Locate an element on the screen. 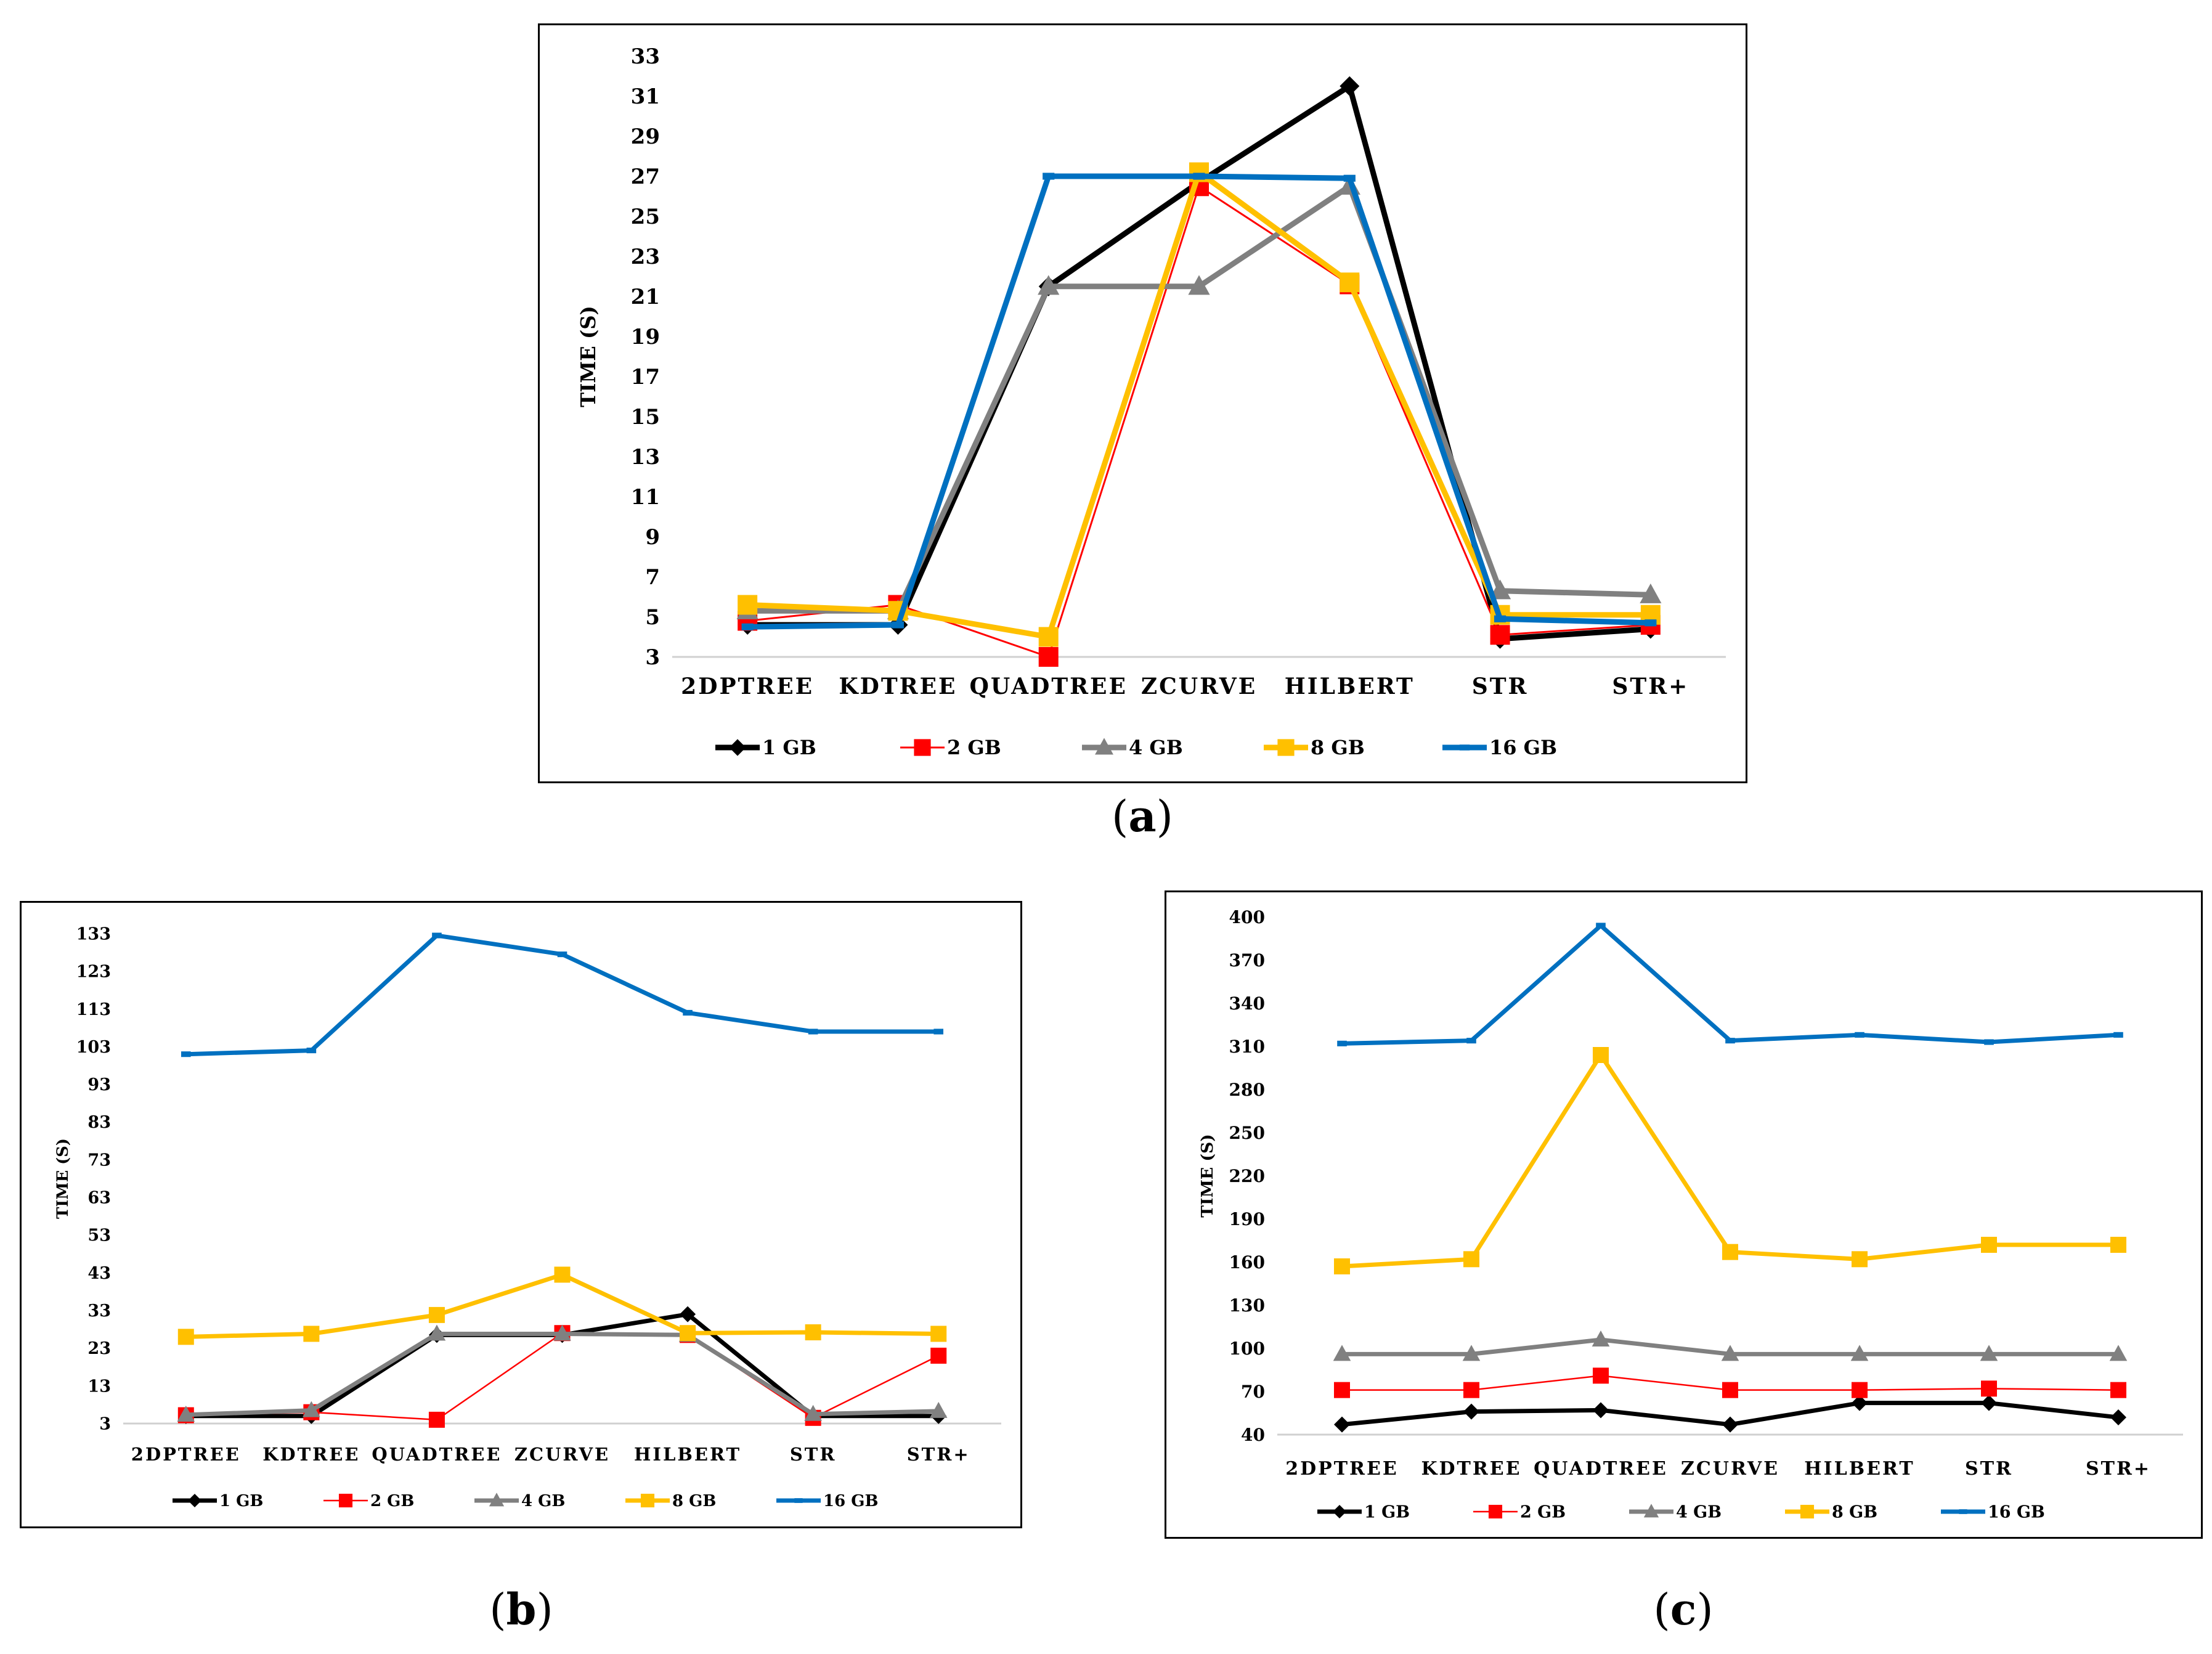 The width and height of the screenshot is (2212, 1654). y-tick-label: 21 is located at coordinates (645, 297).